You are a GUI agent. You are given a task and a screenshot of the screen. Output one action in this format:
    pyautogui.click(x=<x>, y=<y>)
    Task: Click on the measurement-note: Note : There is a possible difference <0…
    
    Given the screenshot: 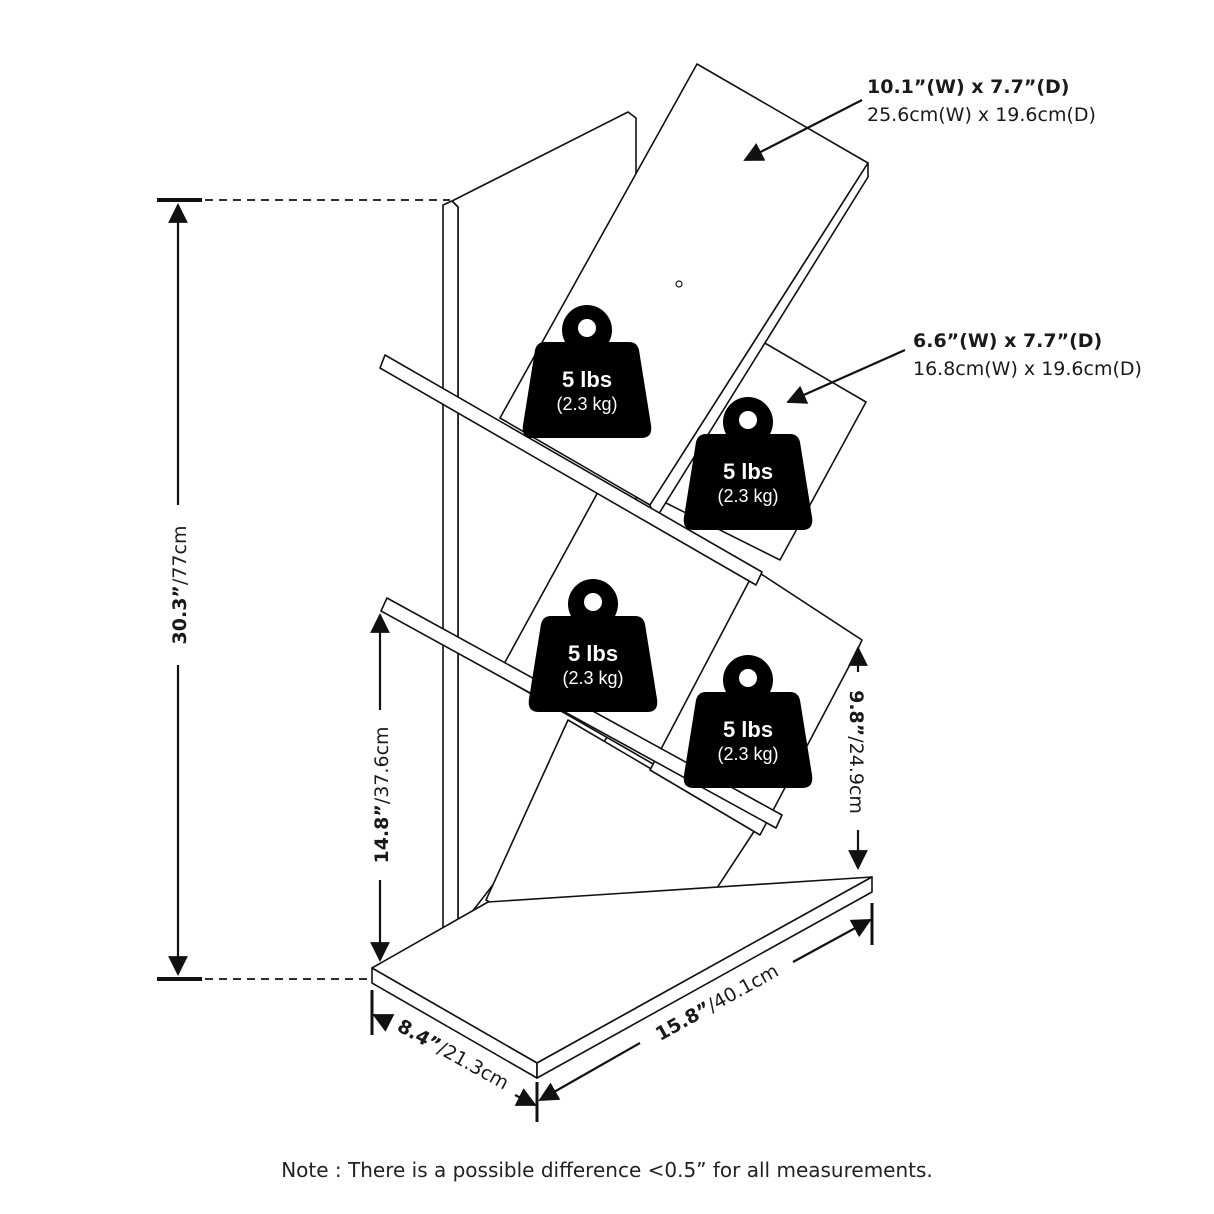 What is the action you would take?
    pyautogui.click(x=607, y=1170)
    